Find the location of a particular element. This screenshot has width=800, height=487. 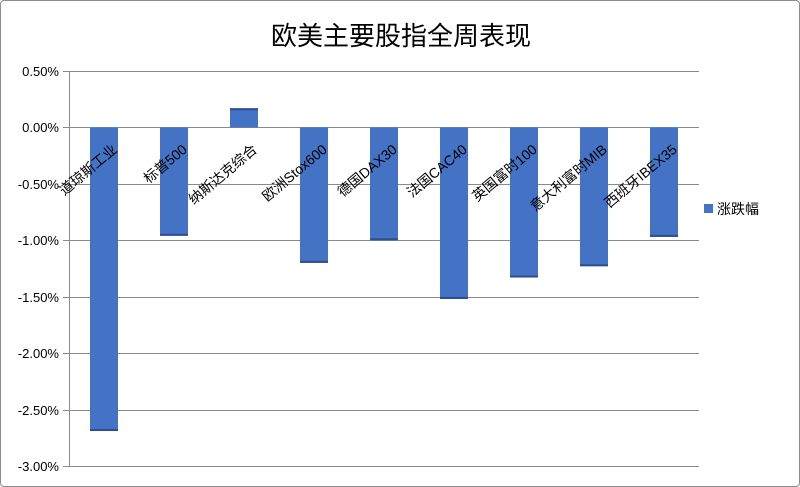

y-tick-label: -1.00% is located at coordinates (39, 240).